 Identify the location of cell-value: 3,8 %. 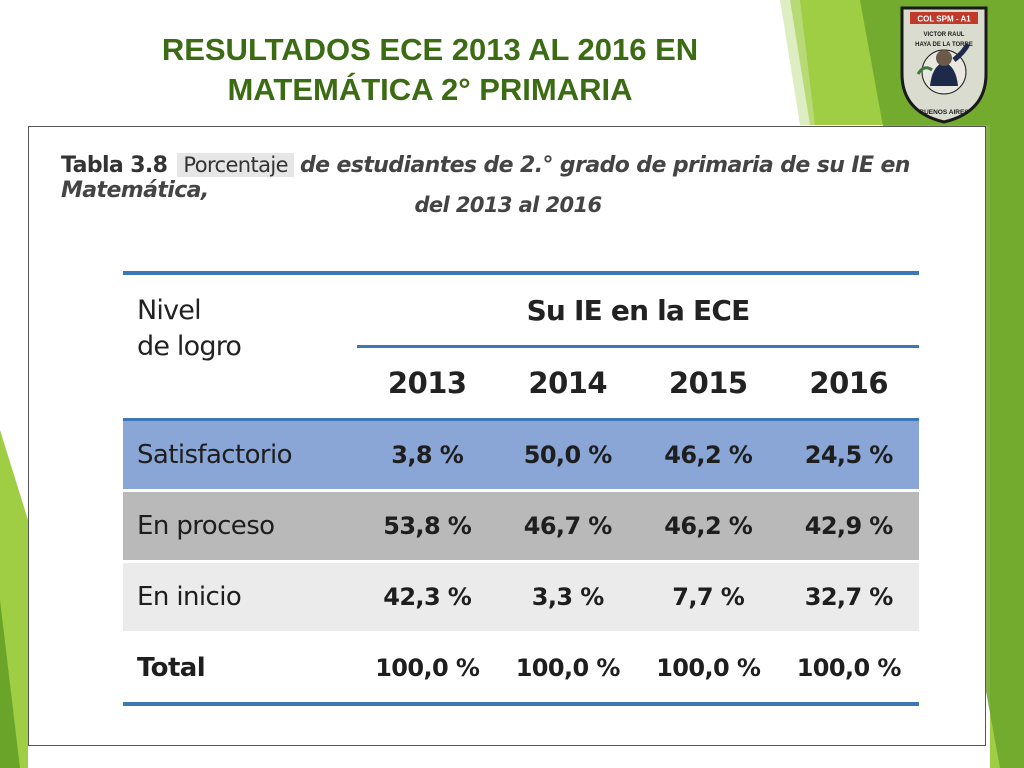
(427, 454).